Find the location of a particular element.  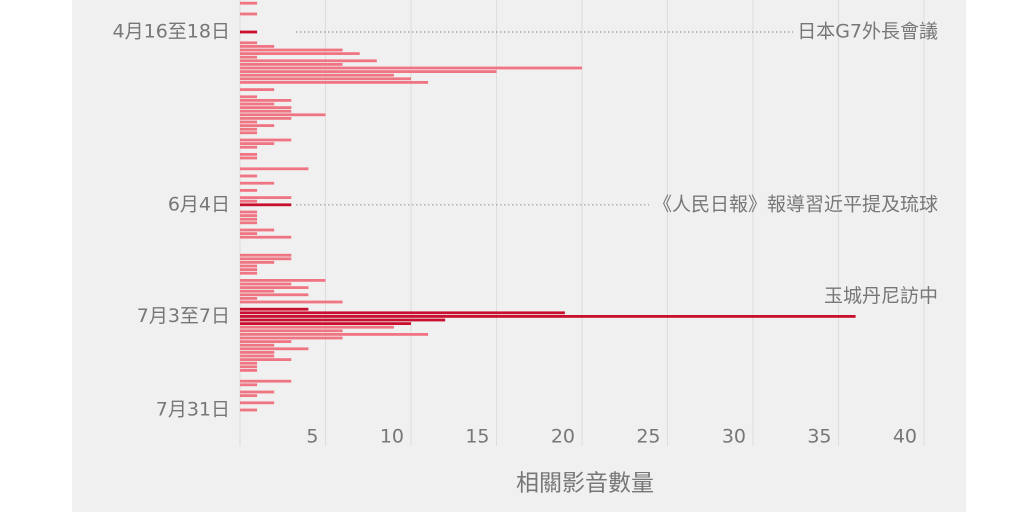

annotation: 《人民日報》報導習近平提及琉球 is located at coordinates (795, 204).